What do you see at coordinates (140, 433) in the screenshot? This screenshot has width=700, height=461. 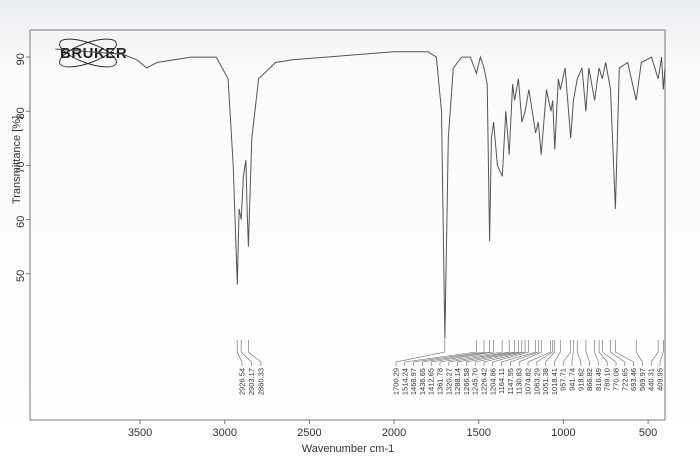 I see `x-tick-label: 3500` at bounding box center [140, 433].